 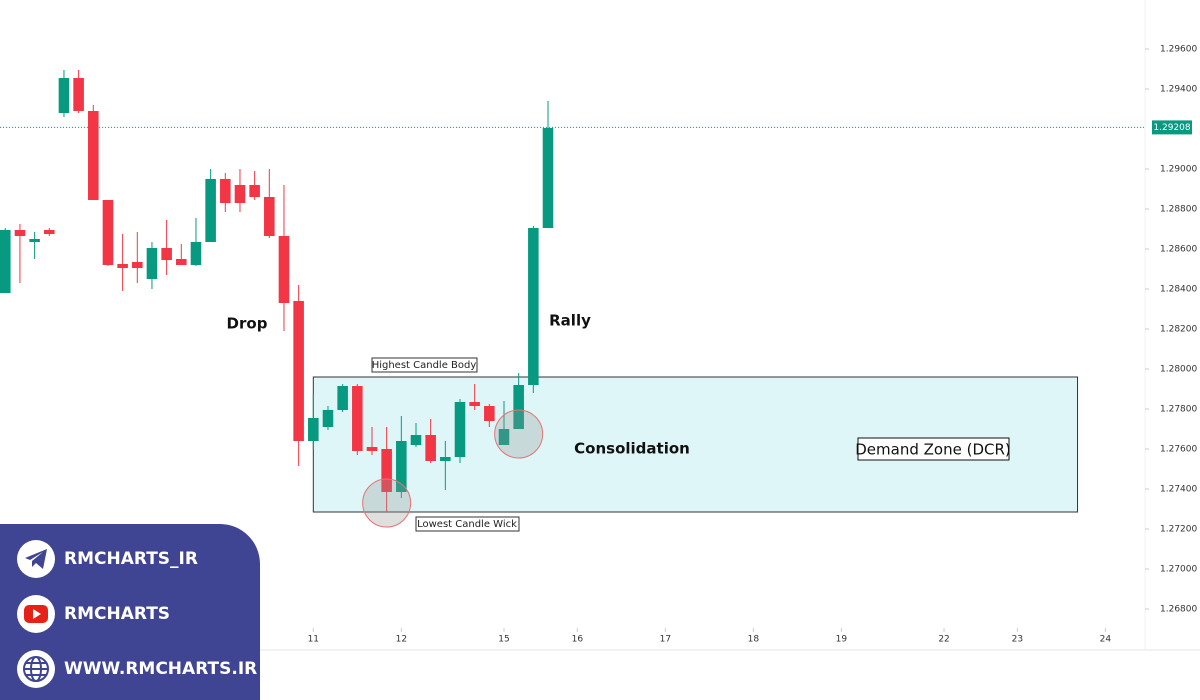 I want to click on watermark: RMCHARTS_IR RMCHARTS WWW.RMCHARTS.IR, so click(x=130, y=612).